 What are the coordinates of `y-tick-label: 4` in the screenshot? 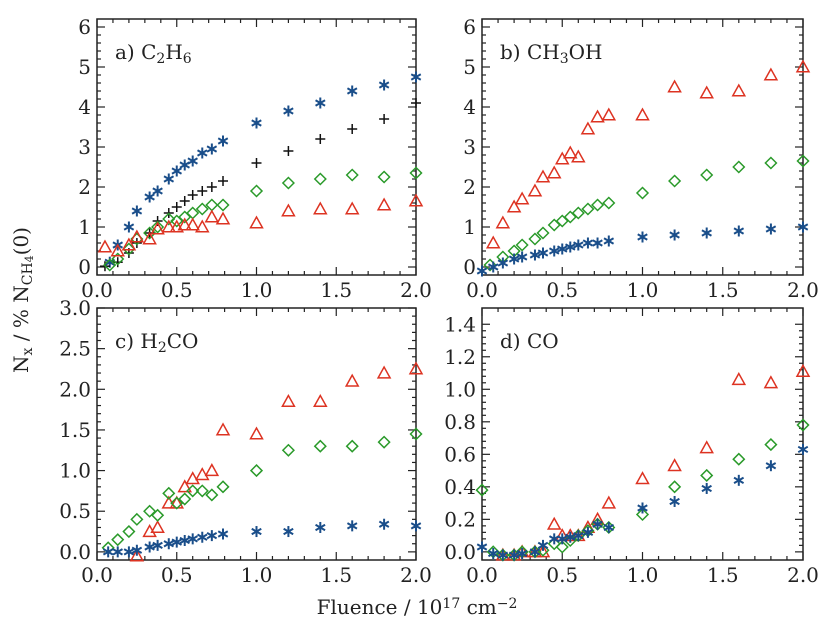 It's located at (469, 107).